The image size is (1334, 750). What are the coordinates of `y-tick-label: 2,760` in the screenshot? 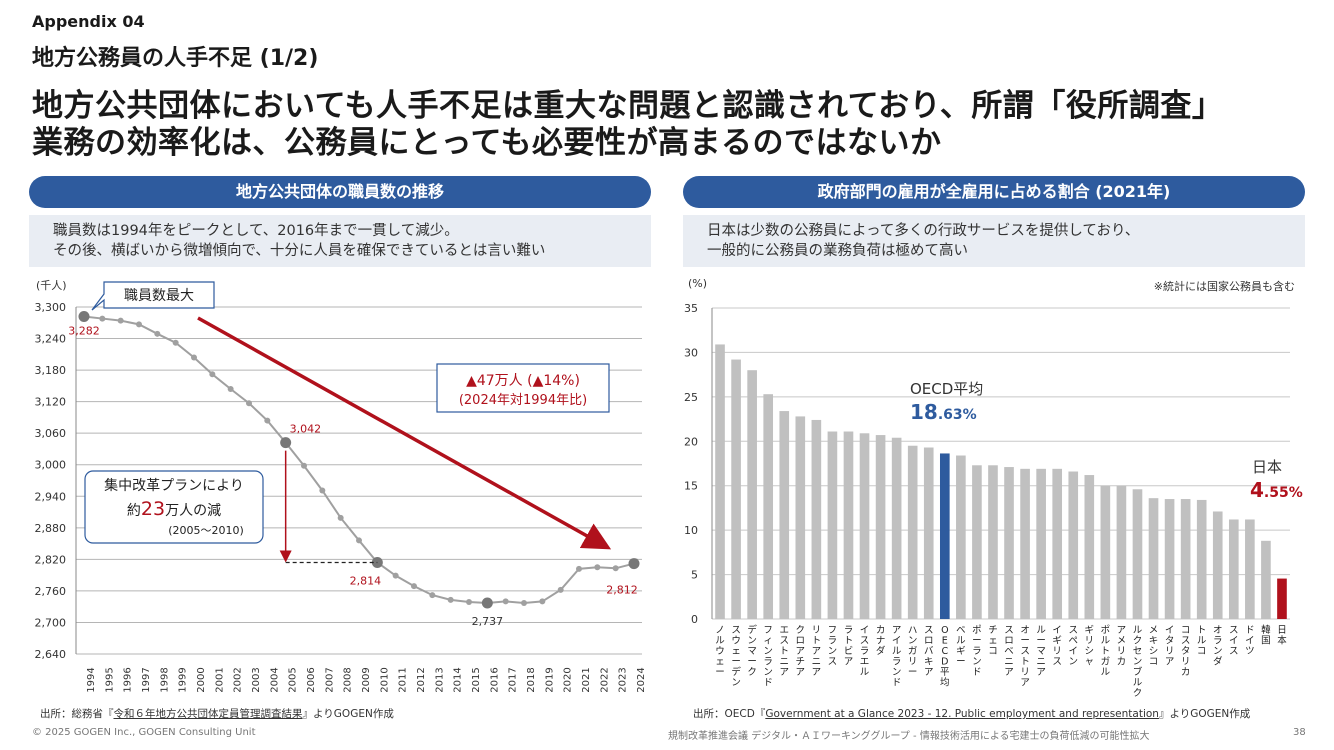 It's located at (51, 591).